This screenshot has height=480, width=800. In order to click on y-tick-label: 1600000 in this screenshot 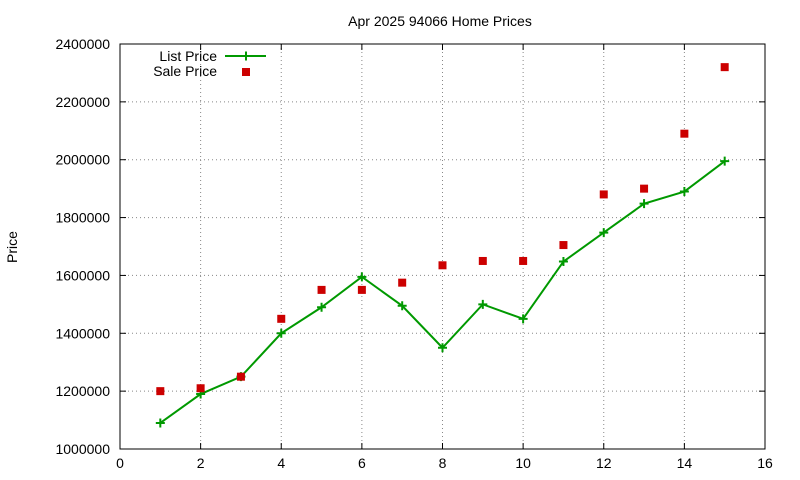, I will do `click(82, 275)`.